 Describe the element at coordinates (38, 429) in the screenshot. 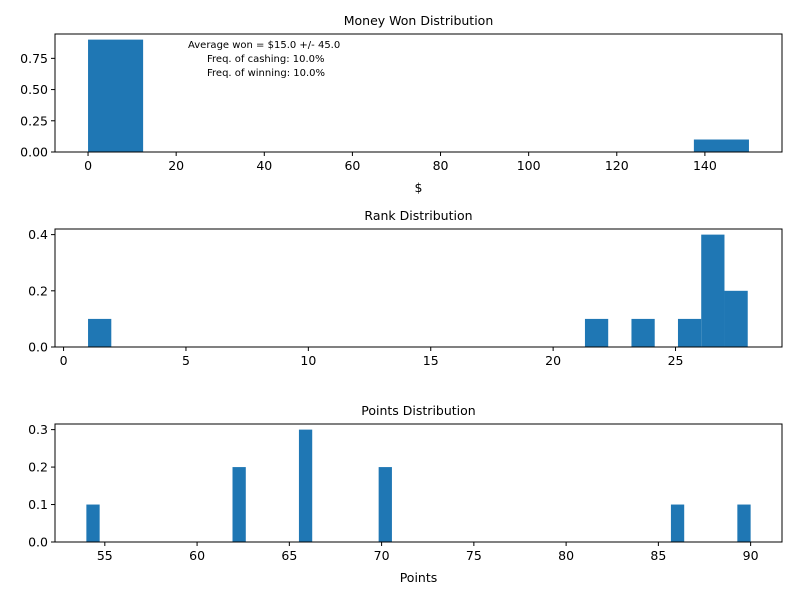

I see `points-ytick-label: 0.3` at that location.